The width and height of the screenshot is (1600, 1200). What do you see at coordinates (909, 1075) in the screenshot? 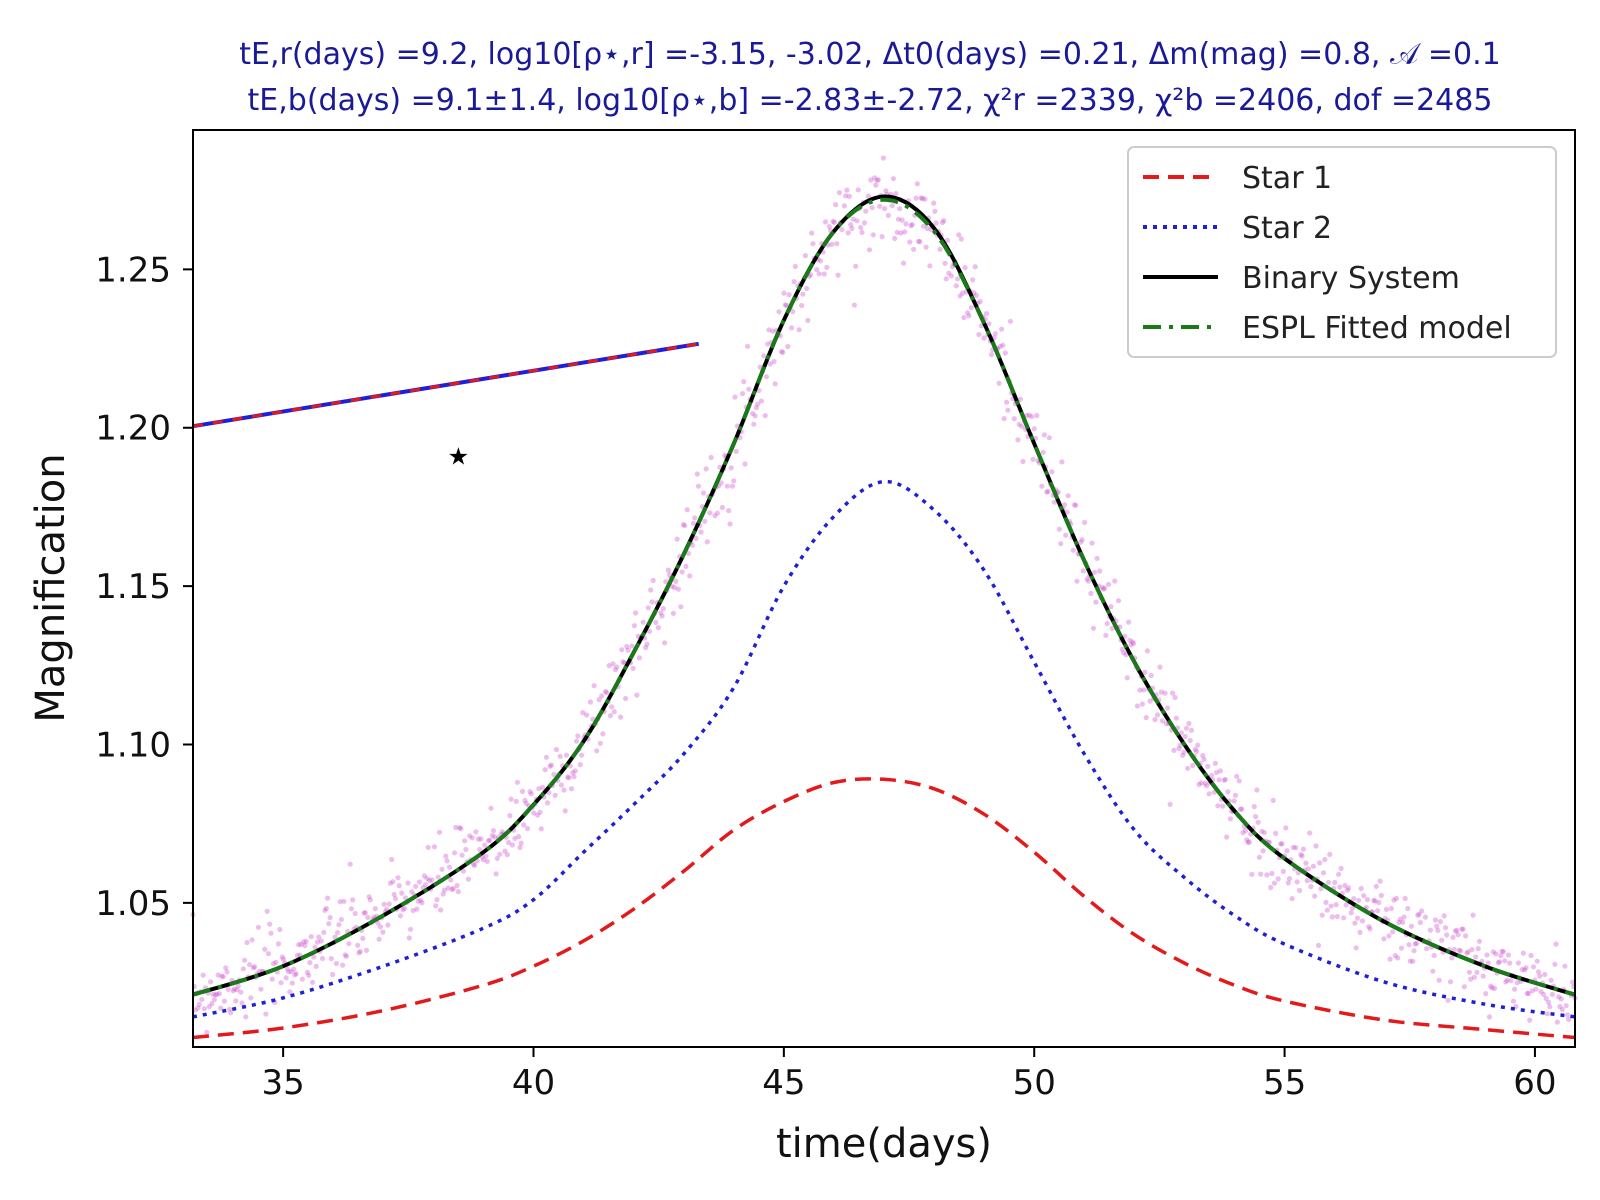
I see `x-axis-ticks: 35 40 45 50 55 60` at bounding box center [909, 1075].